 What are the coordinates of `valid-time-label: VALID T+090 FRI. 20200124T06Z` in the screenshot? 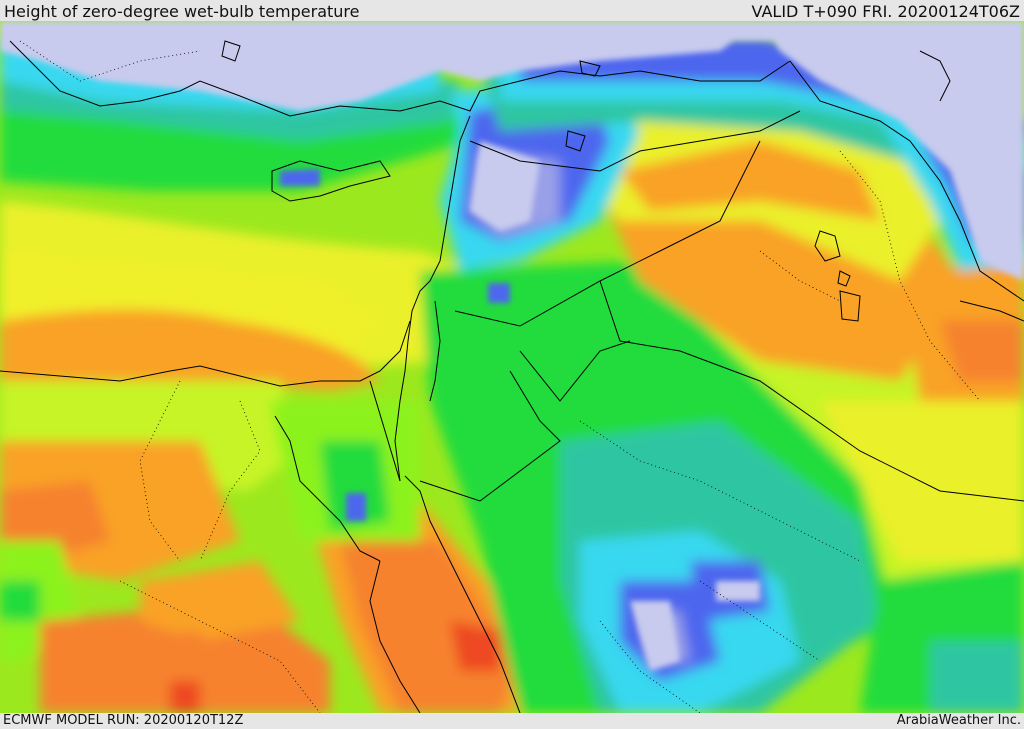 It's located at (885, 11).